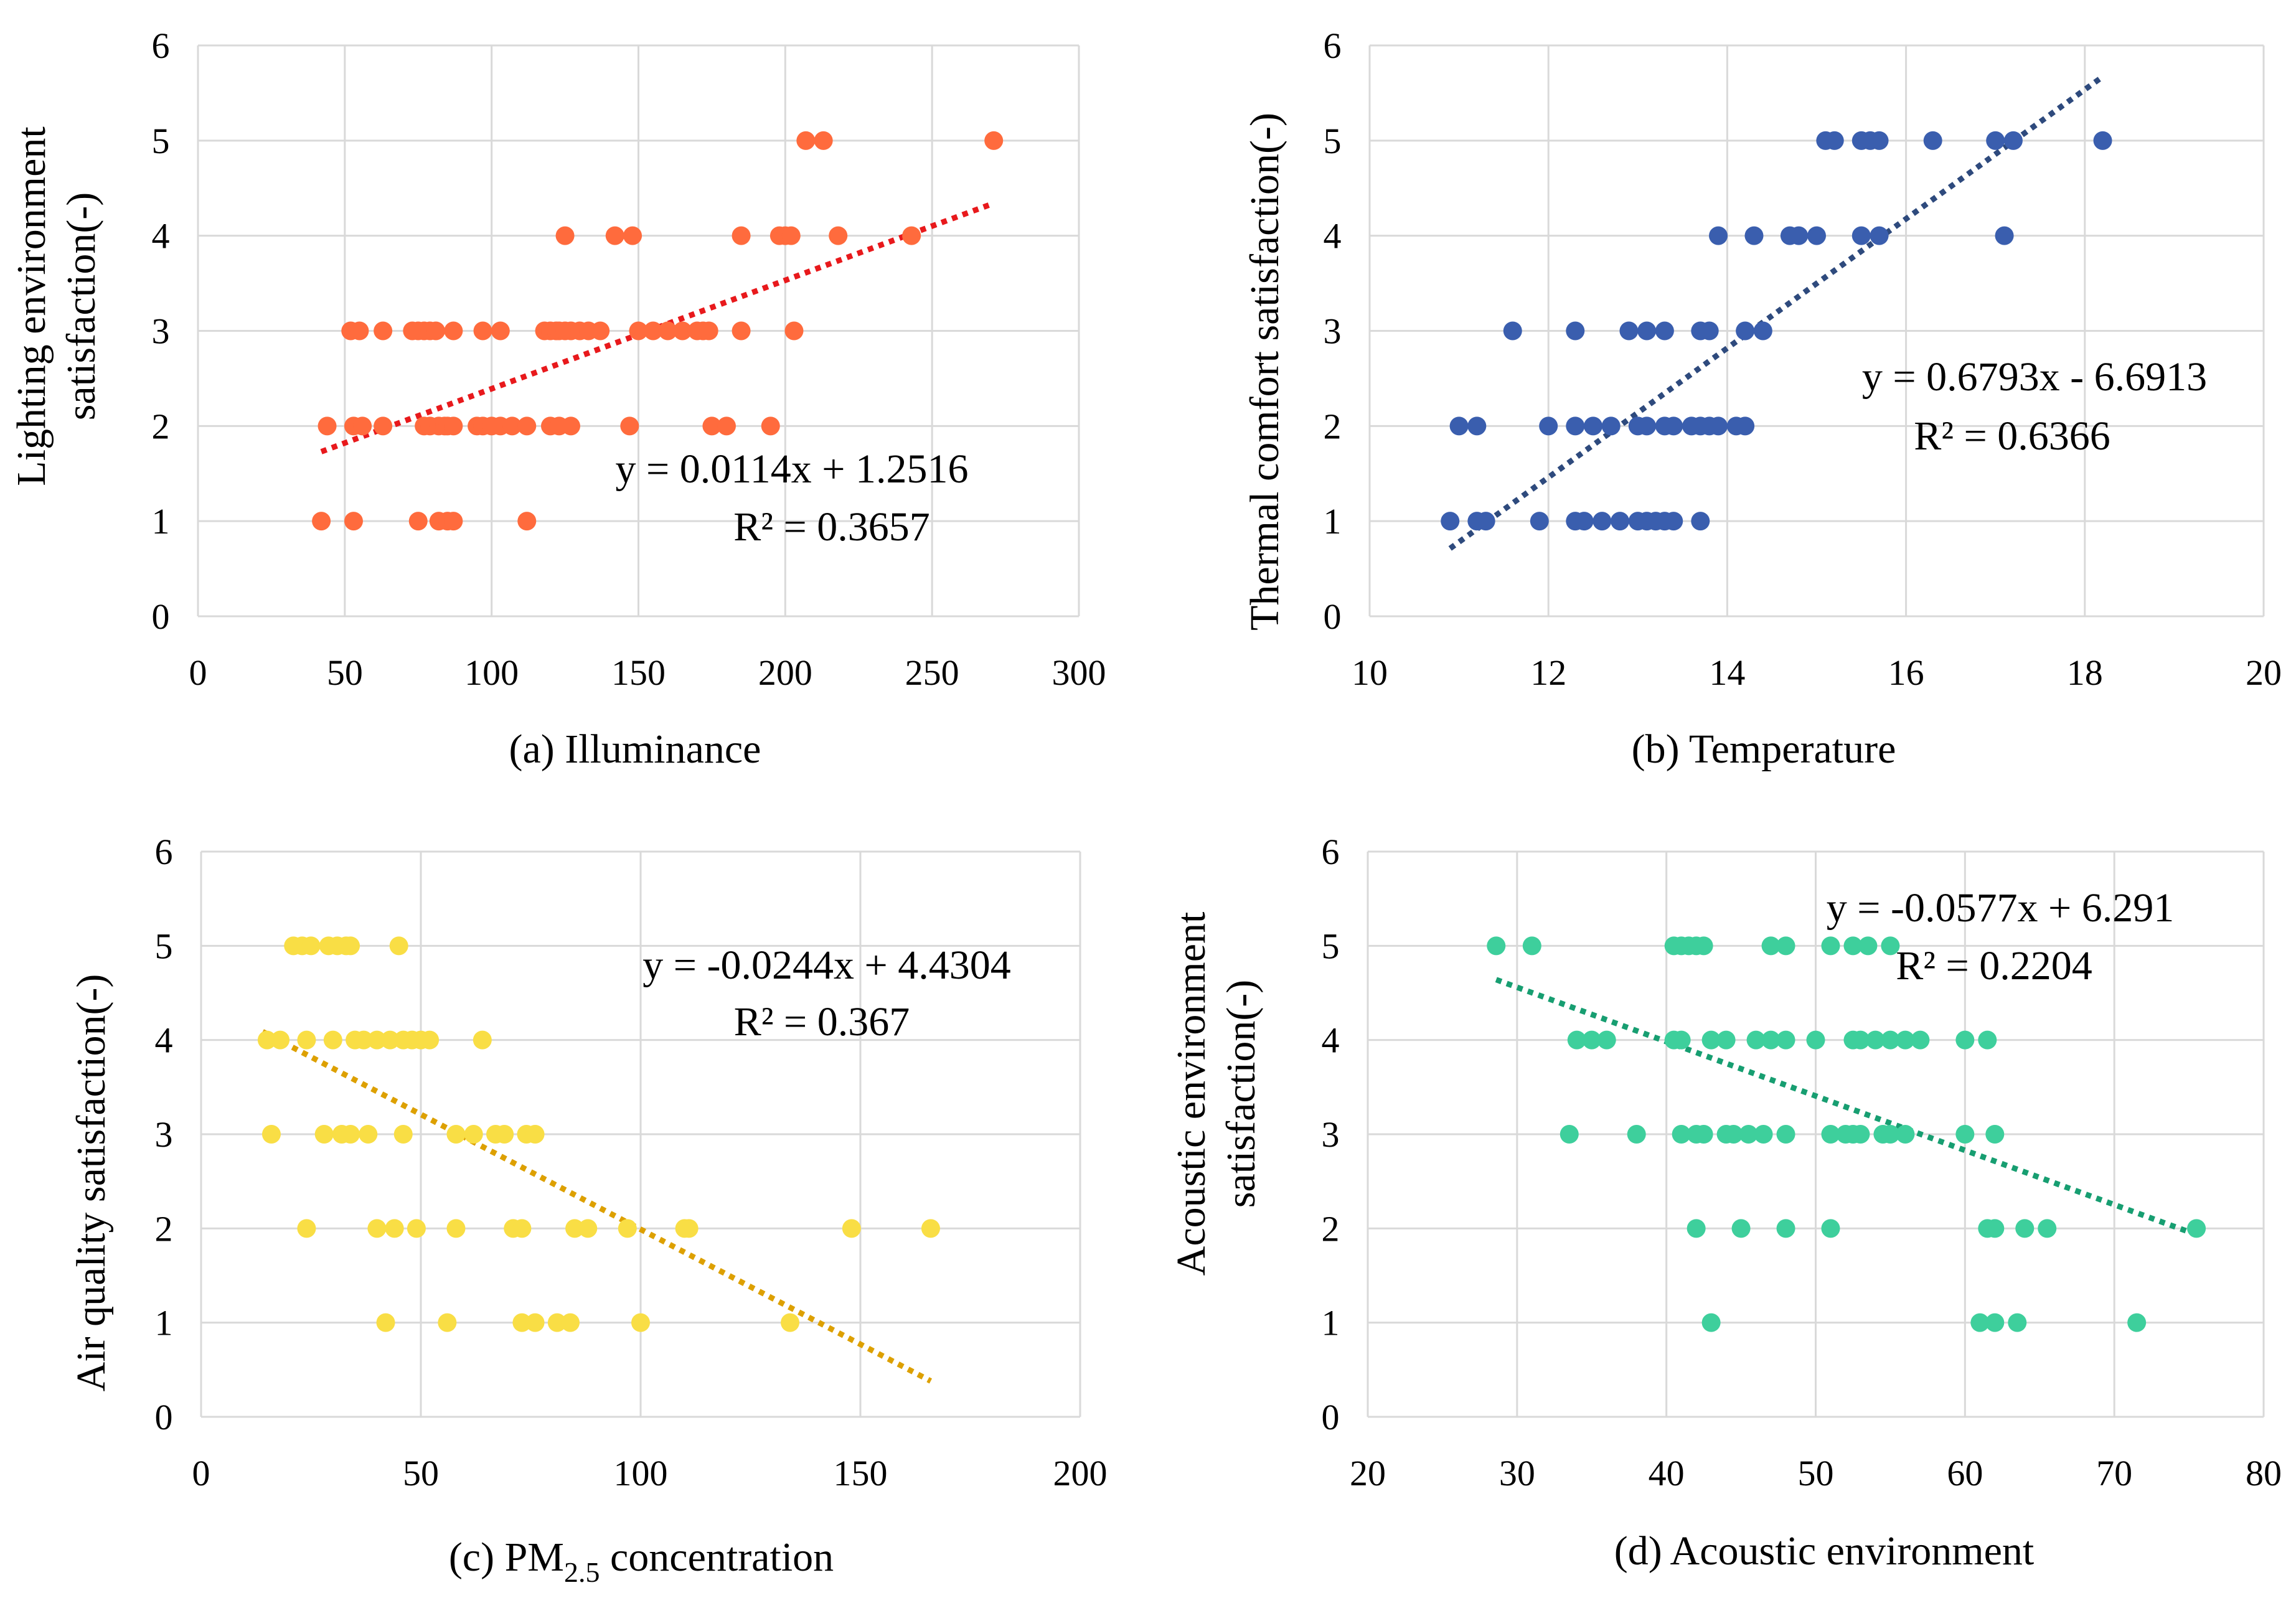  I want to click on trend-equation: y = 0.0114x + 1.2516, so click(792, 469).